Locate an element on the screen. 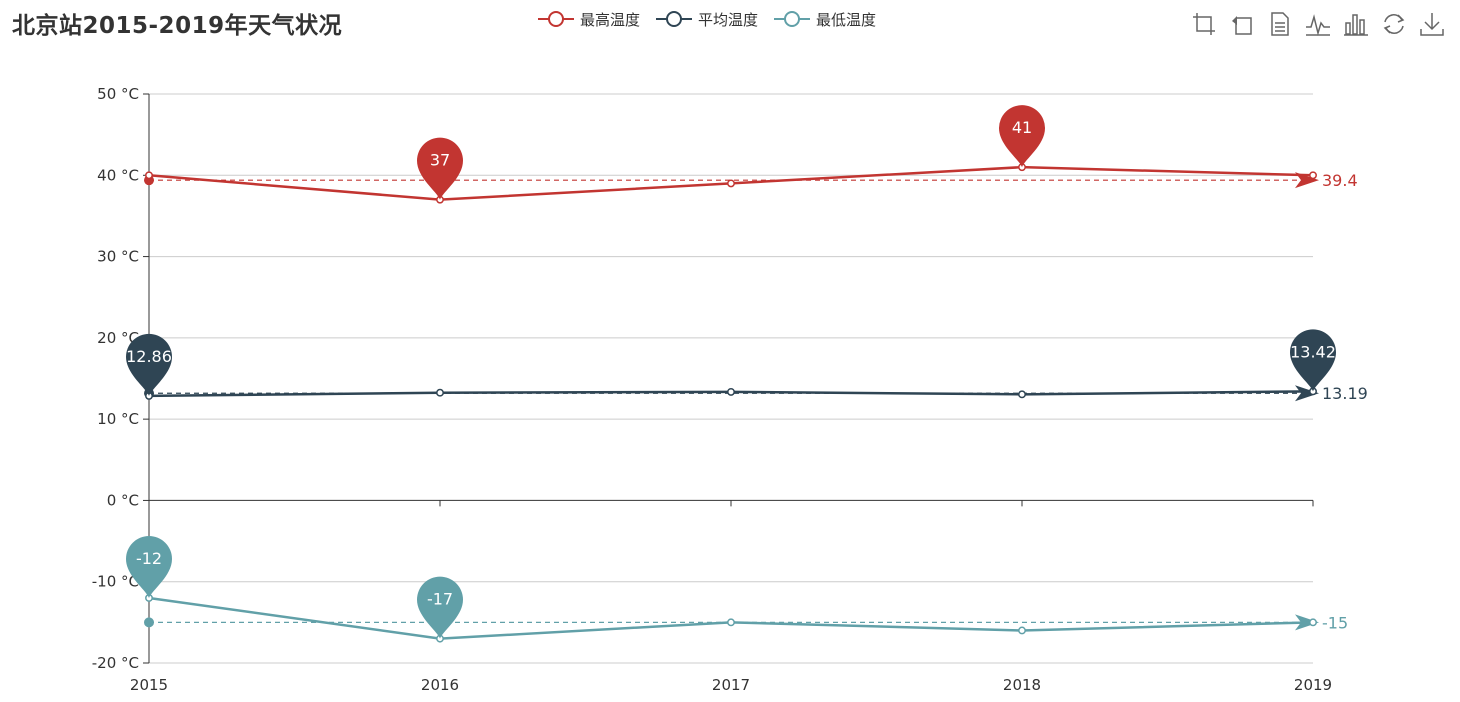 Image resolution: width=1460 pixels, height=702 pixels. zoom-icon is located at coordinates (1204, 24).